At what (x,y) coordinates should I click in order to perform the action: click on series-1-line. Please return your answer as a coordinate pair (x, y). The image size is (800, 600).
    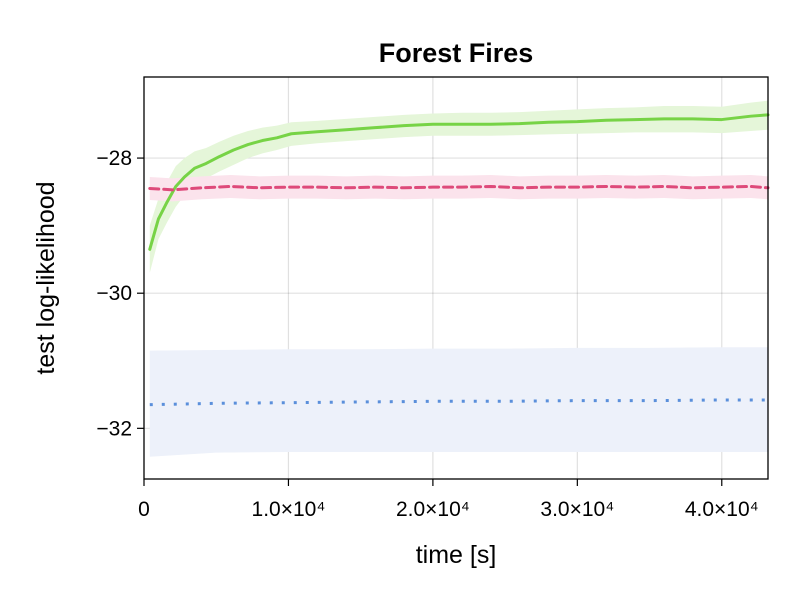
    Looking at the image, I should click on (459, 188).